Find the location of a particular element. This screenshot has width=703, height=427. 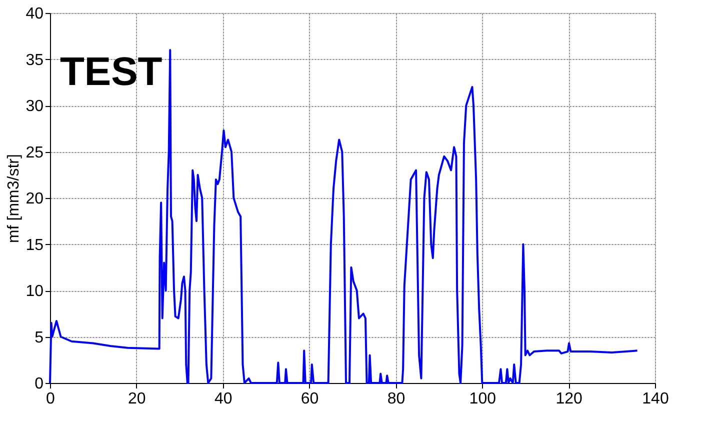

y-tick-label: 5 is located at coordinates (39, 337).